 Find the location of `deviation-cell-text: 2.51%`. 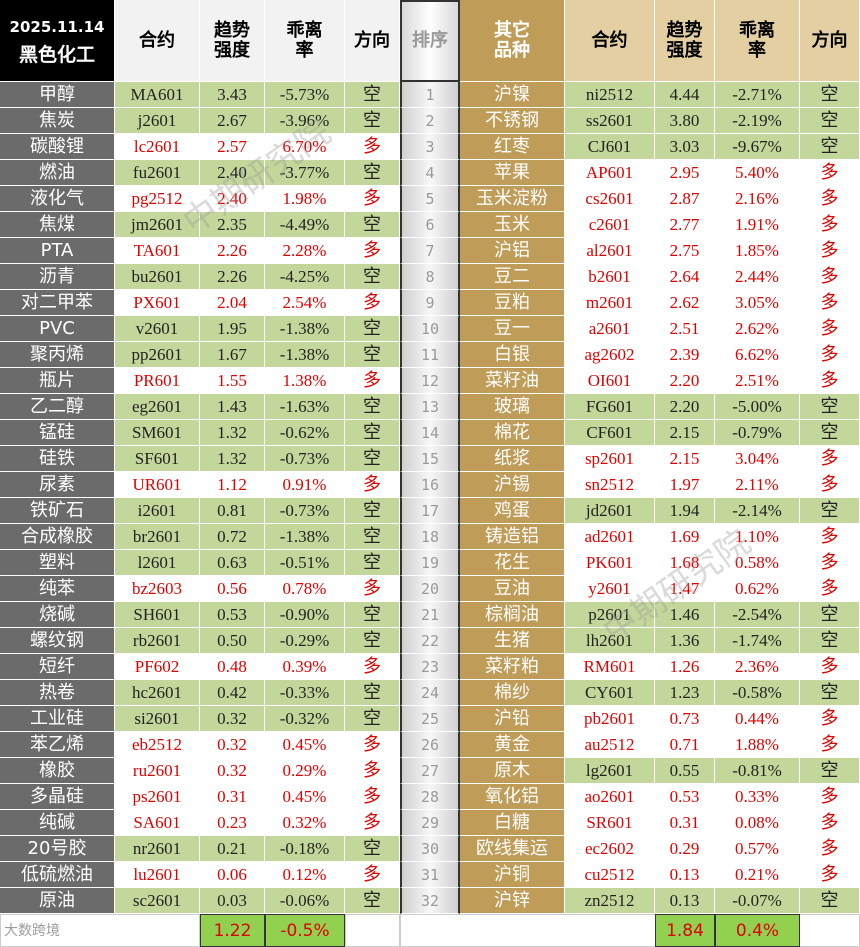

deviation-cell-text: 2.51% is located at coordinates (757, 380).